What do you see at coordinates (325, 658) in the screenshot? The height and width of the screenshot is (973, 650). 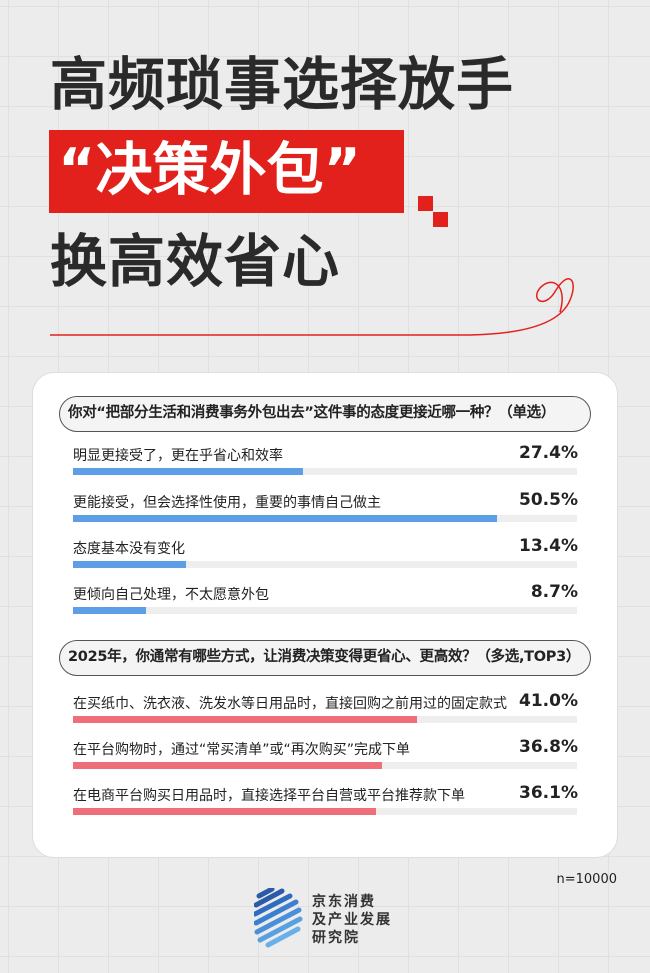 I see `question-2: 2025年，你通常有哪些方式，让消费决策变得更省心、更高效？（多选,TOP3）` at bounding box center [325, 658].